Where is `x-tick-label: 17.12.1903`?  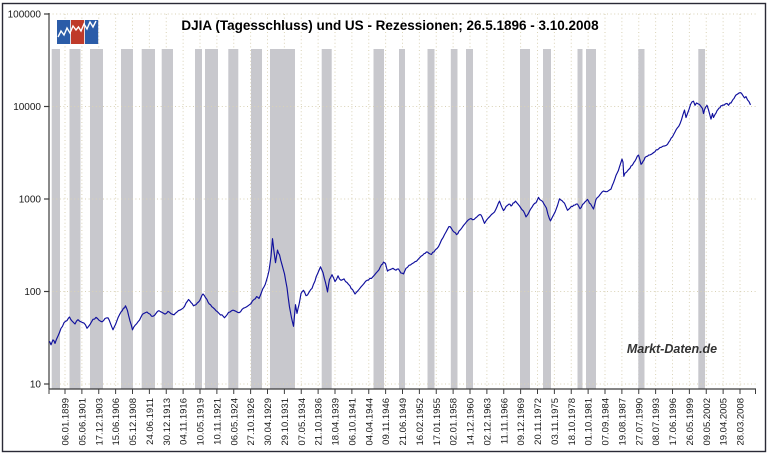
x-tick-label: 17.12.1903 is located at coordinates (99, 422).